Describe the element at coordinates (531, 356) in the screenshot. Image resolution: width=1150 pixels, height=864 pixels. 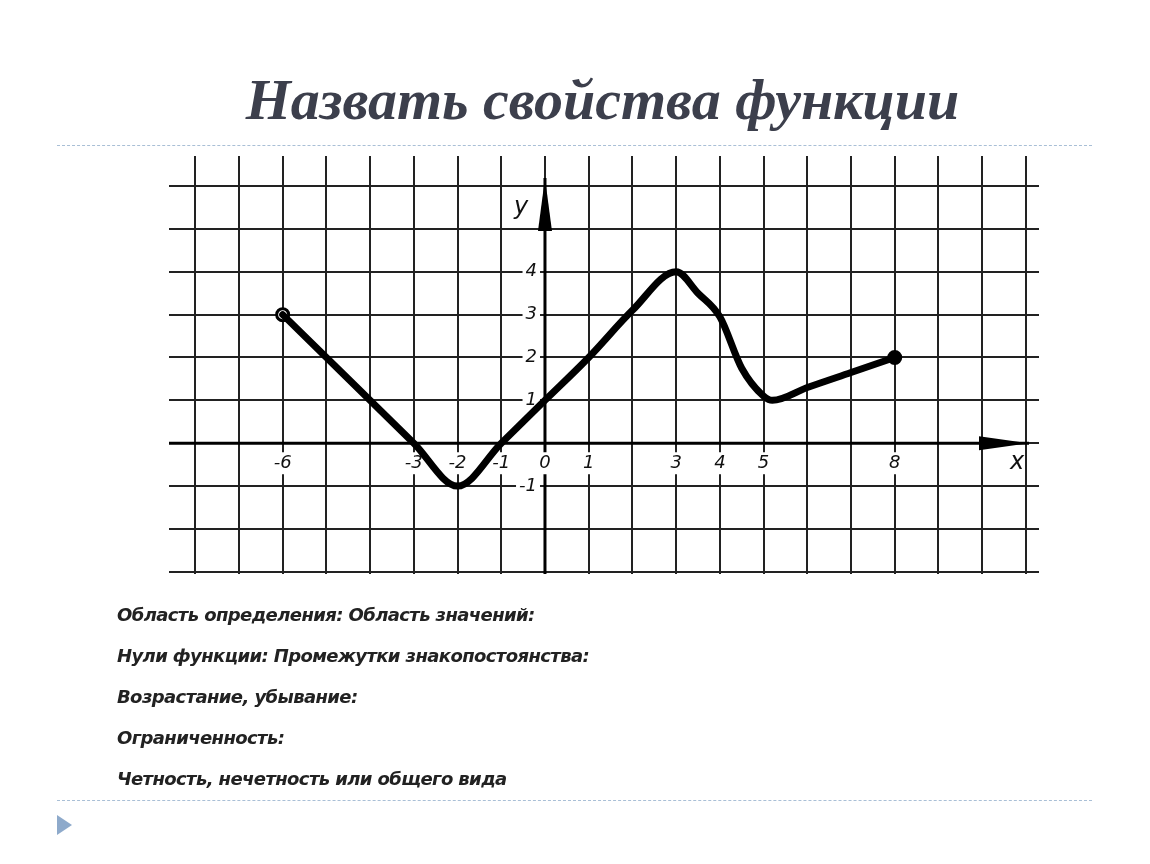
I see `y-tick-label: 2` at that location.